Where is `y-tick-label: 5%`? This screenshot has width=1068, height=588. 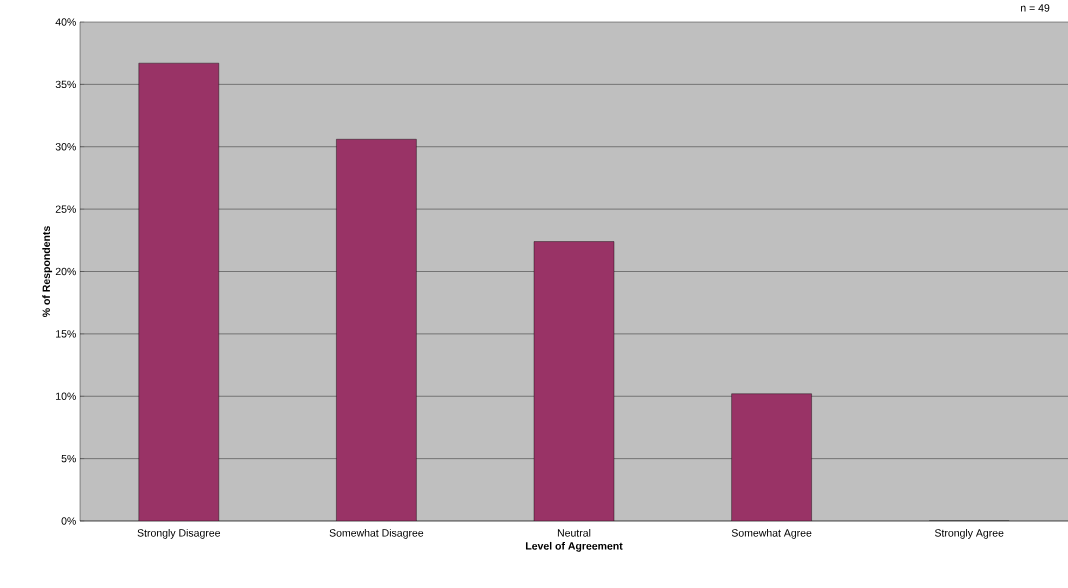
y-tick-label: 5% is located at coordinates (68, 458).